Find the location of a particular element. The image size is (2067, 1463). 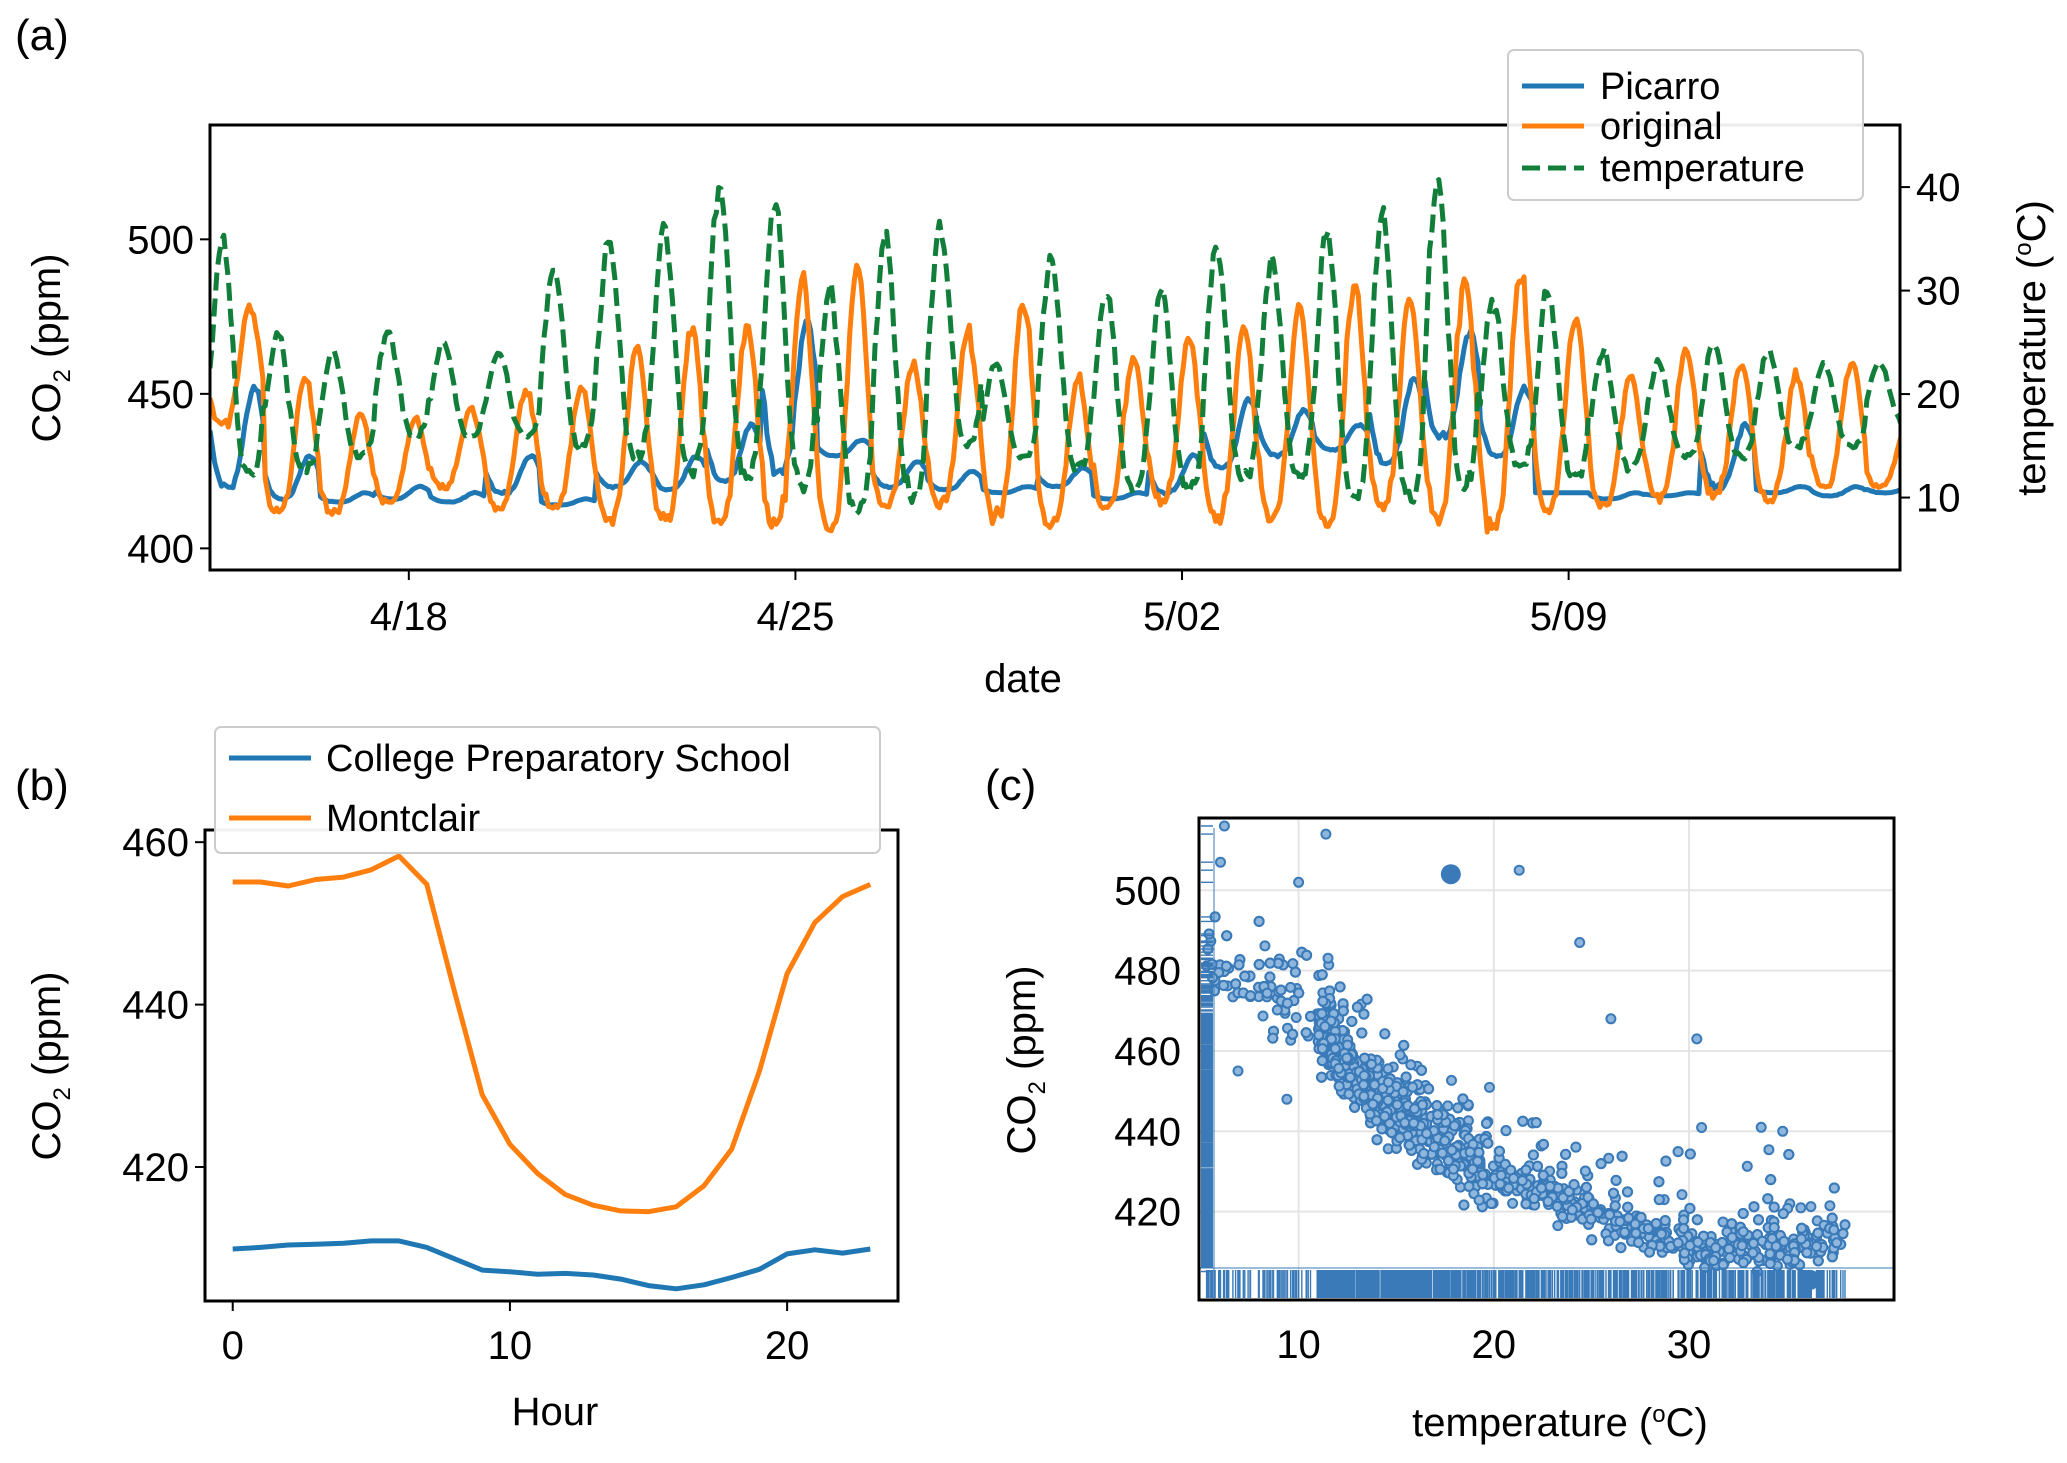

panel-b-ylabel: CO2 (ppm) is located at coordinates (50, 1066).